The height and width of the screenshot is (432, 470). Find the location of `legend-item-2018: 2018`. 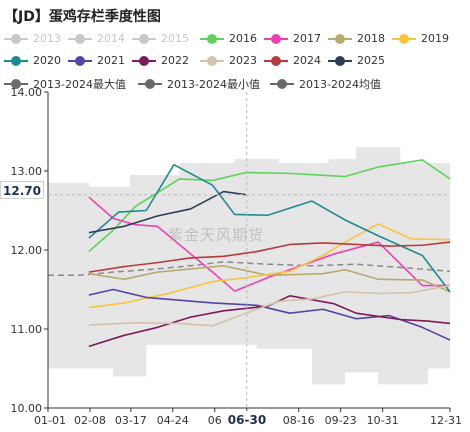

legend-item-2018: 2018 is located at coordinates (356, 38).